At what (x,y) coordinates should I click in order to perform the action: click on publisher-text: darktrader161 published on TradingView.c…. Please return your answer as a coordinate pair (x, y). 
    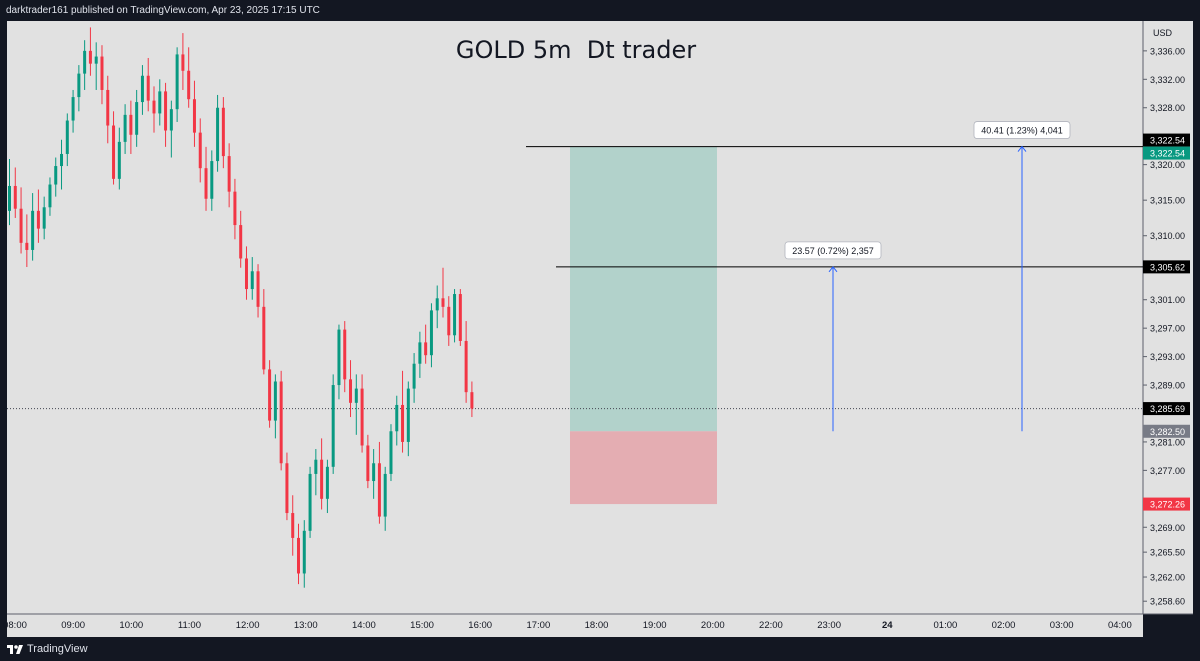
    Looking at the image, I should click on (163, 10).